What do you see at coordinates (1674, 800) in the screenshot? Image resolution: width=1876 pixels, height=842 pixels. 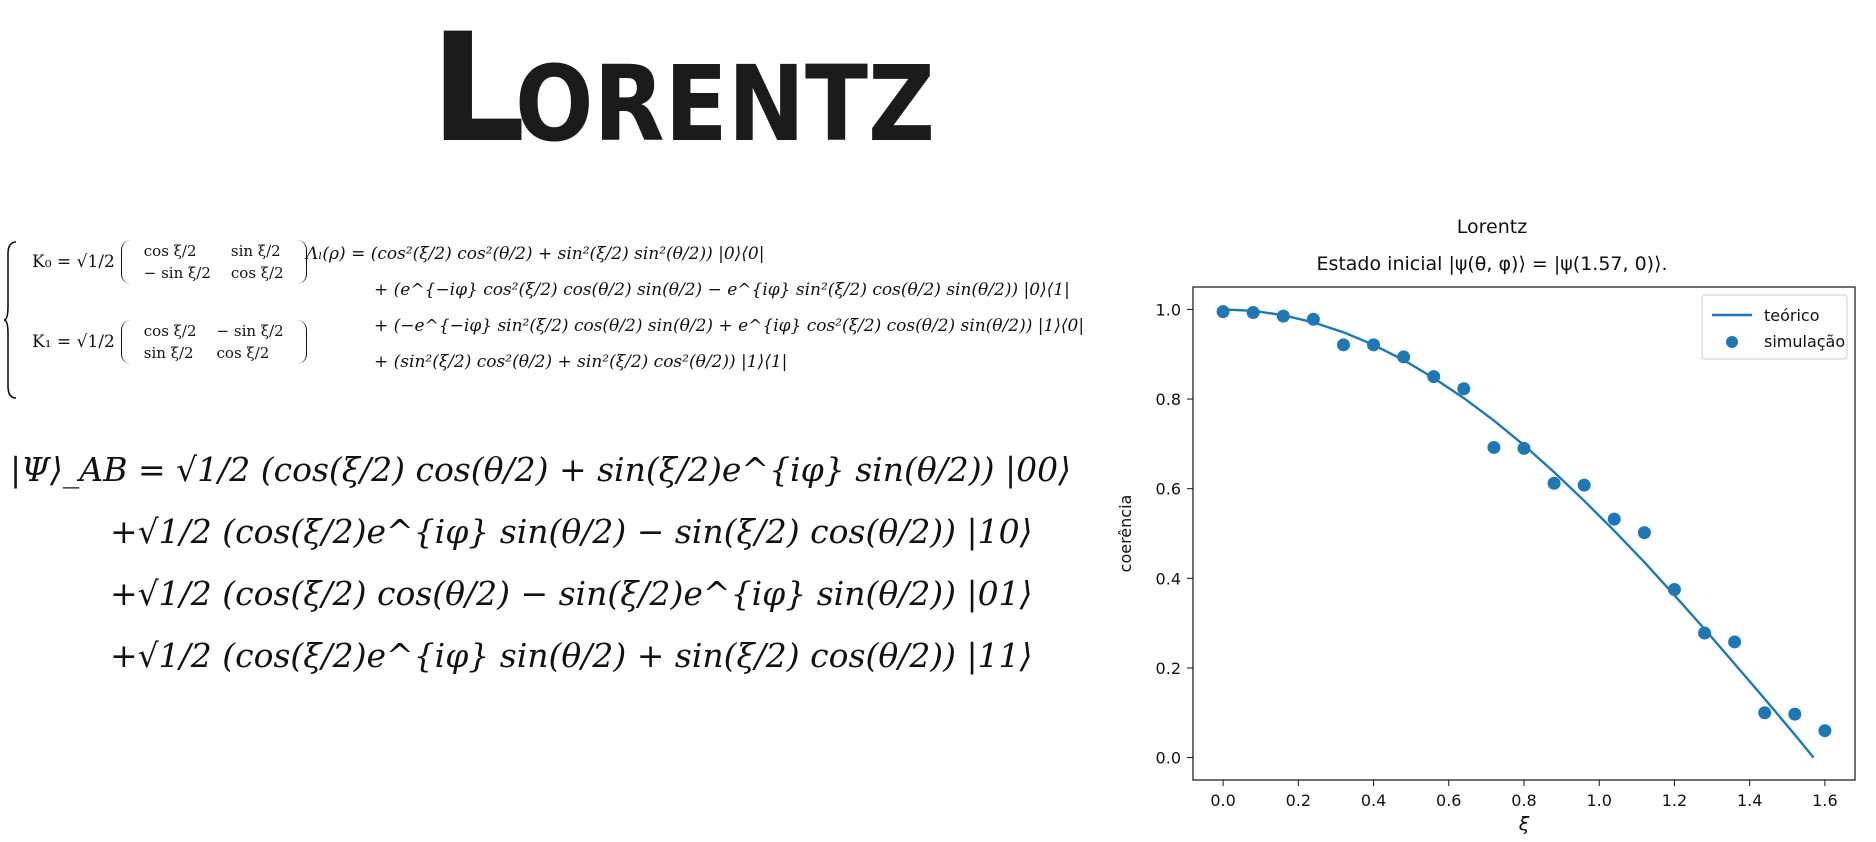 I see `x-tick-label: 1.2` at bounding box center [1674, 800].